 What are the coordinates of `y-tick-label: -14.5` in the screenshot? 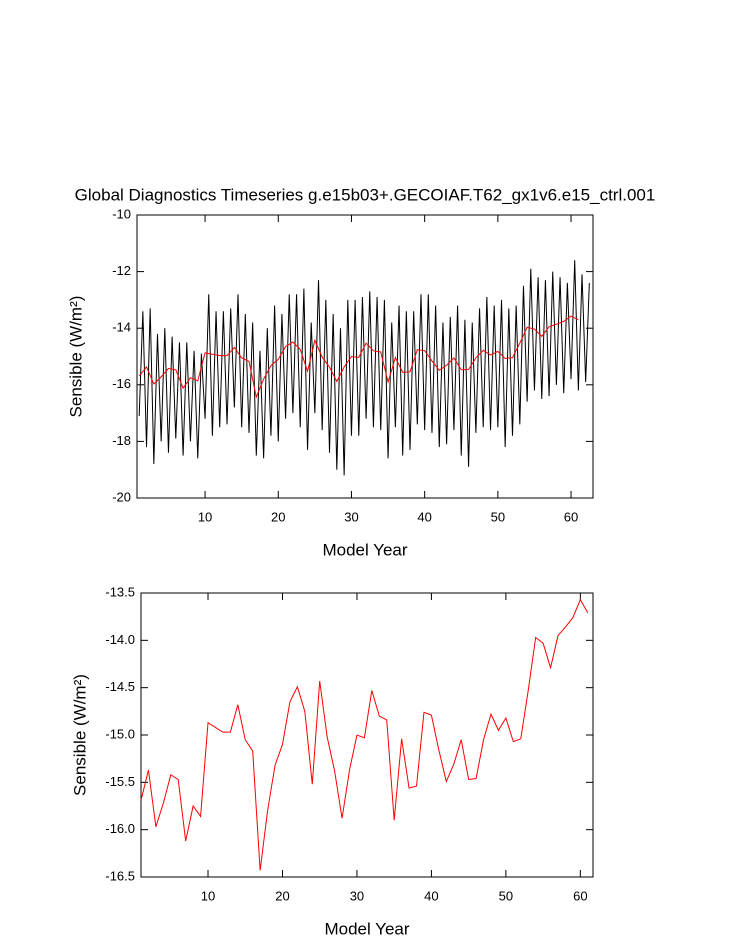 It's located at (120, 686).